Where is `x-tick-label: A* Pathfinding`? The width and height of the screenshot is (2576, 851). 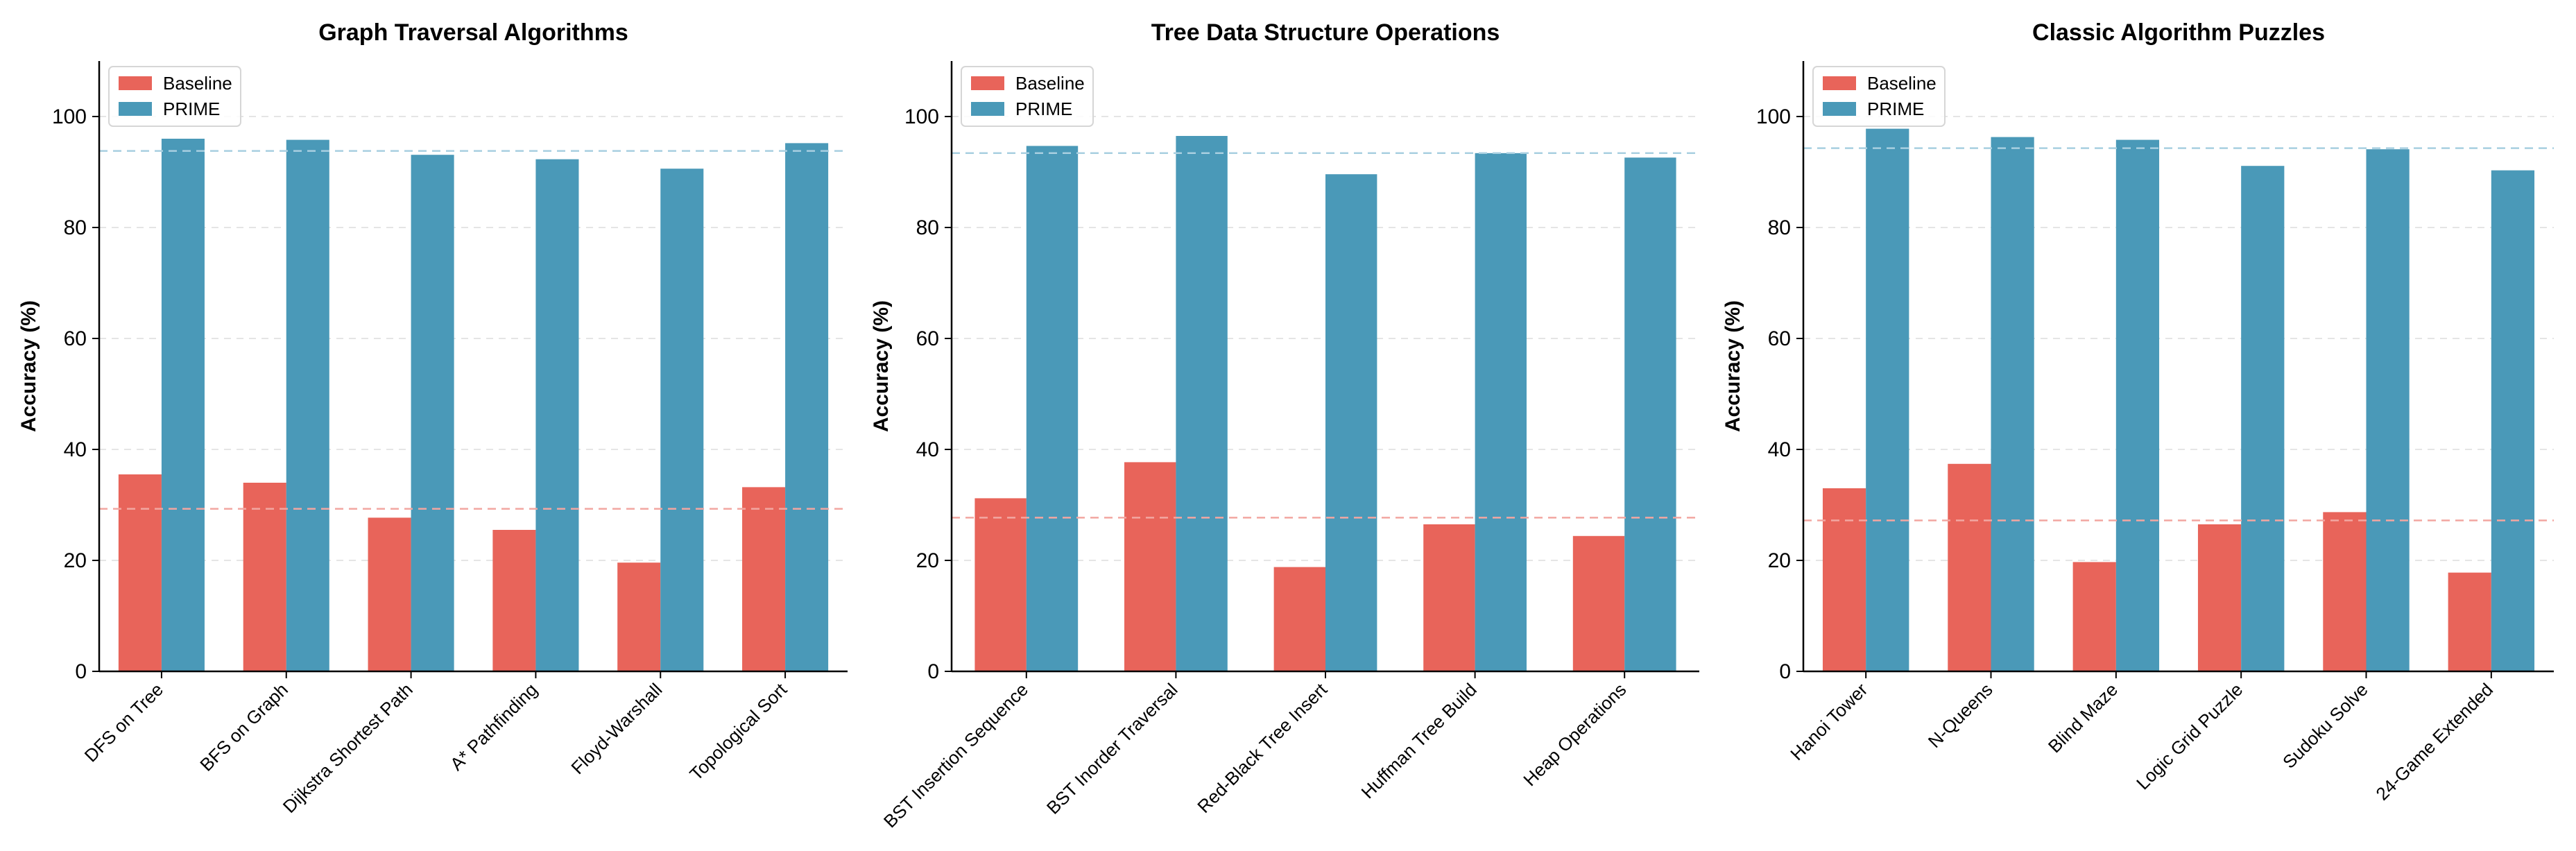
x-tick-label: A* Pathfinding is located at coordinates (494, 727).